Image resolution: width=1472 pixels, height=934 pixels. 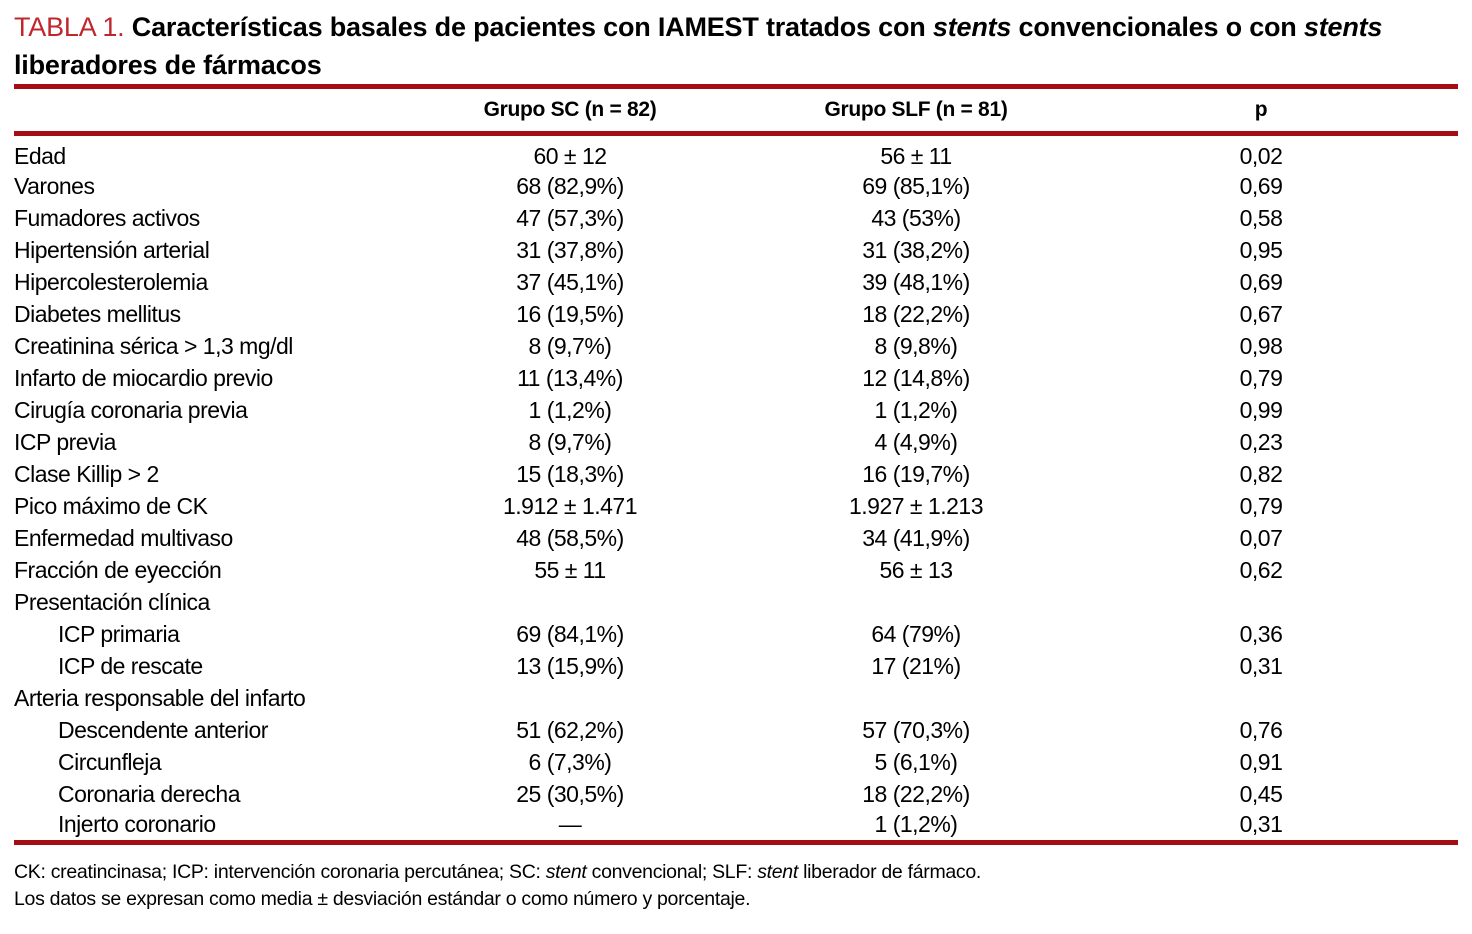 What do you see at coordinates (570, 761) in the screenshot?
I see `value-grupo-sc: 6 (7,3%)` at bounding box center [570, 761].